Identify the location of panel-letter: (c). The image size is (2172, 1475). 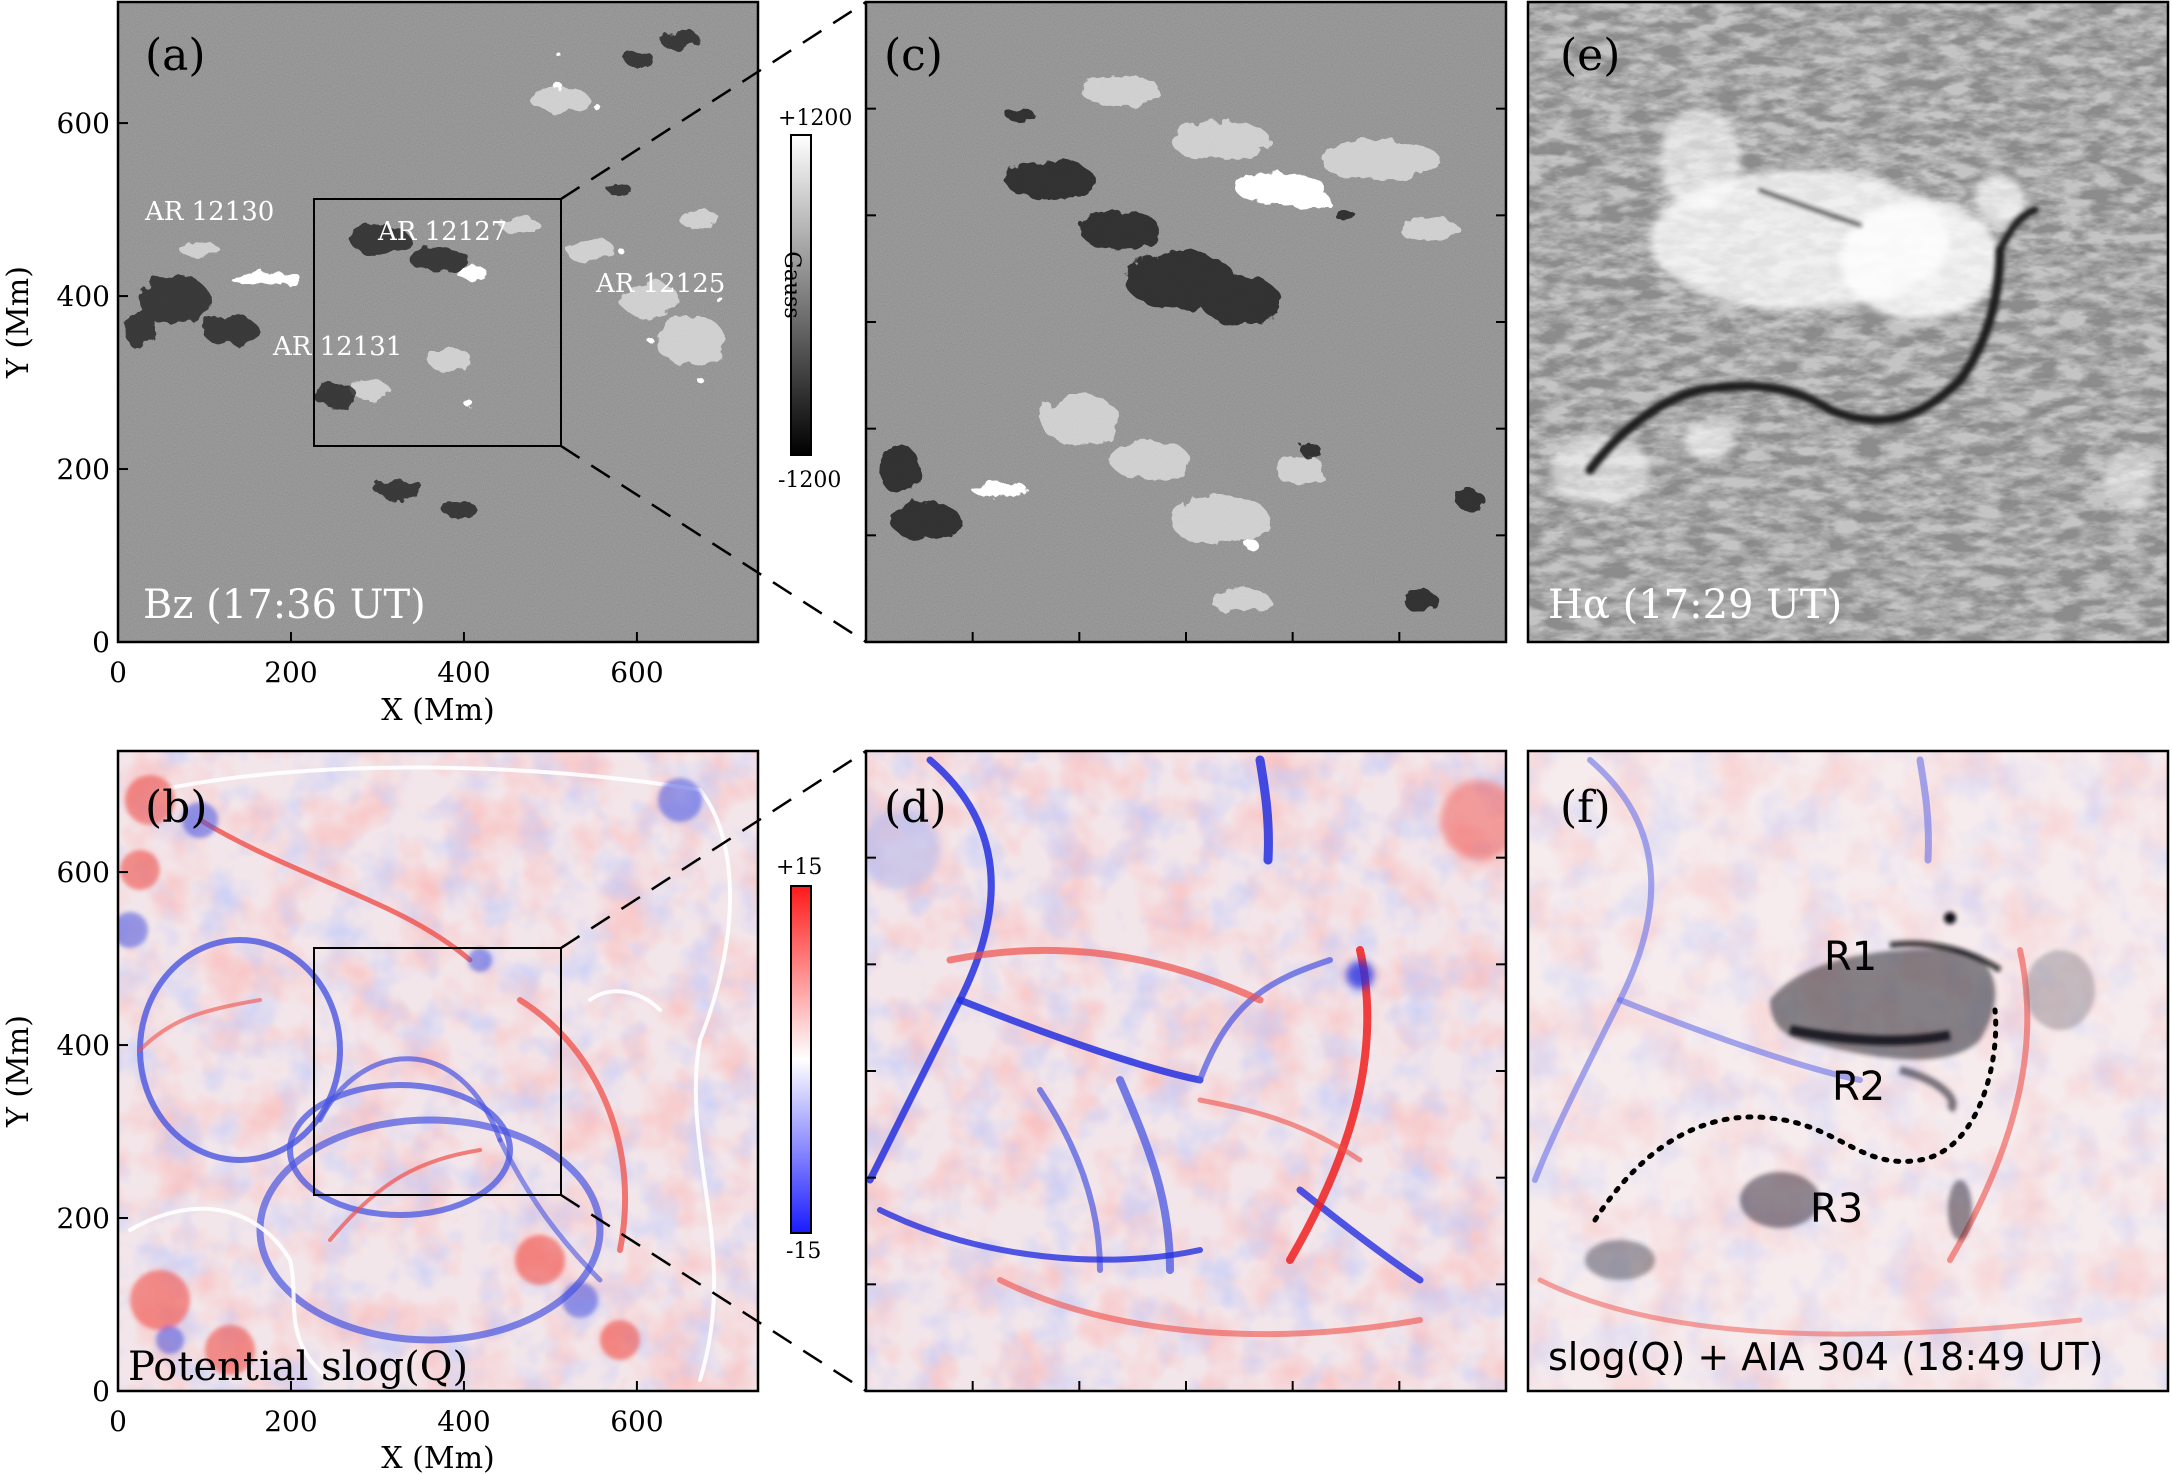
(913, 55).